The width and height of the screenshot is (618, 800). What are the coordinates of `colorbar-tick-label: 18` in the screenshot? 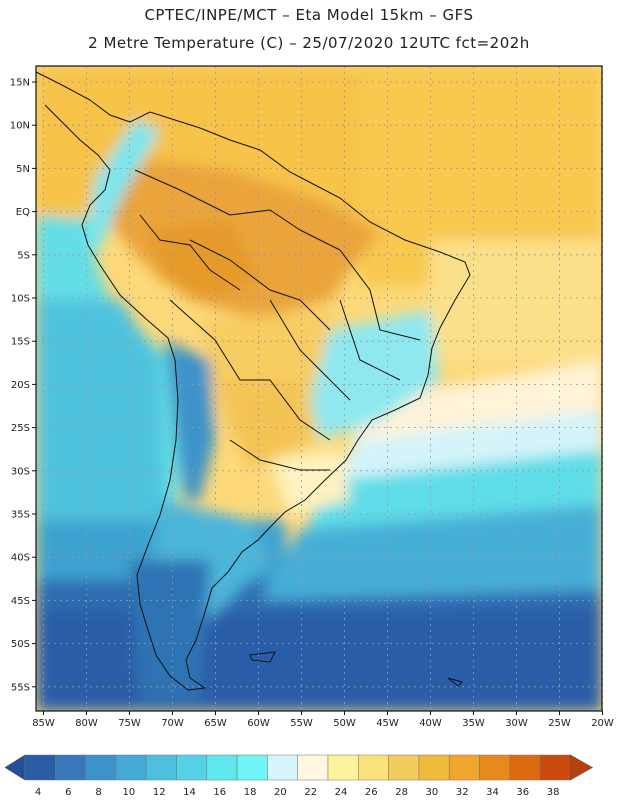 It's located at (250, 792).